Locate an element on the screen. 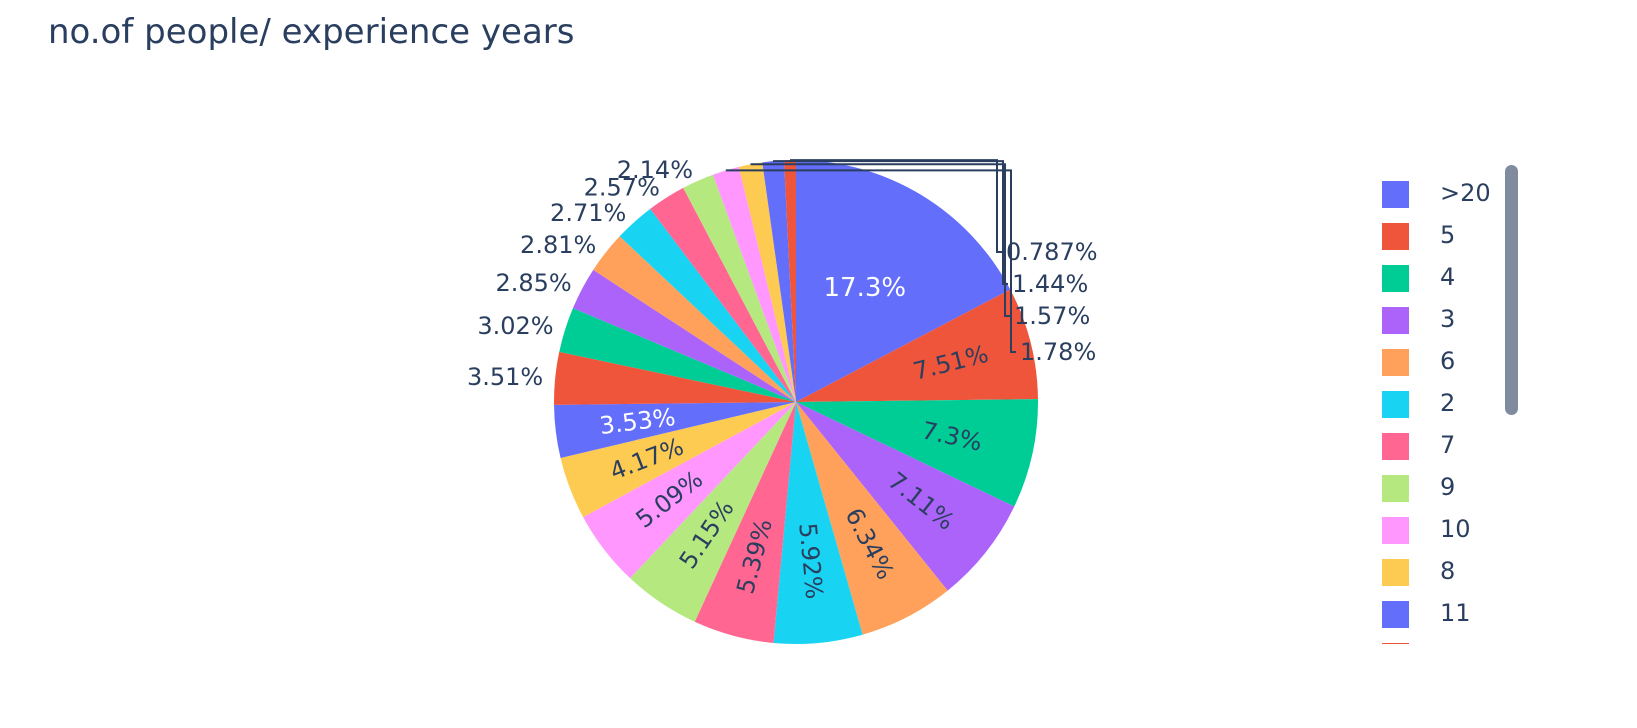 Image resolution: width=1637 pixels, height=728 pixels. legend: >20 5 4 3 6 2 7 9 10 8 11 is located at coordinates (1455, 406).